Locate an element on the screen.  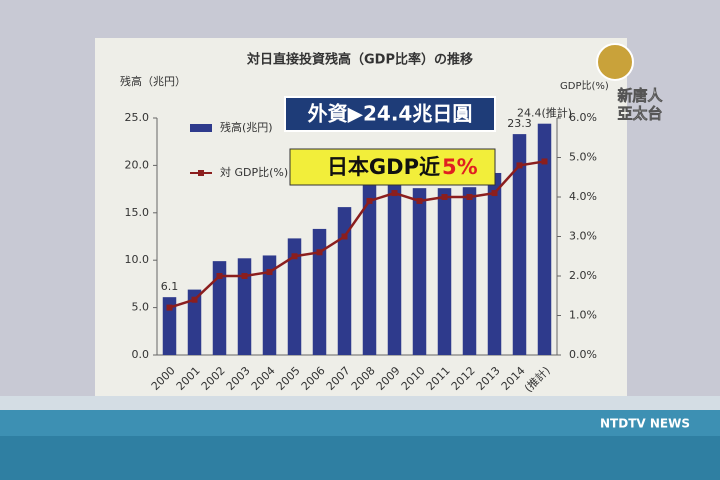
logo-line1: 新唐人 is located at coordinates (640, 96).